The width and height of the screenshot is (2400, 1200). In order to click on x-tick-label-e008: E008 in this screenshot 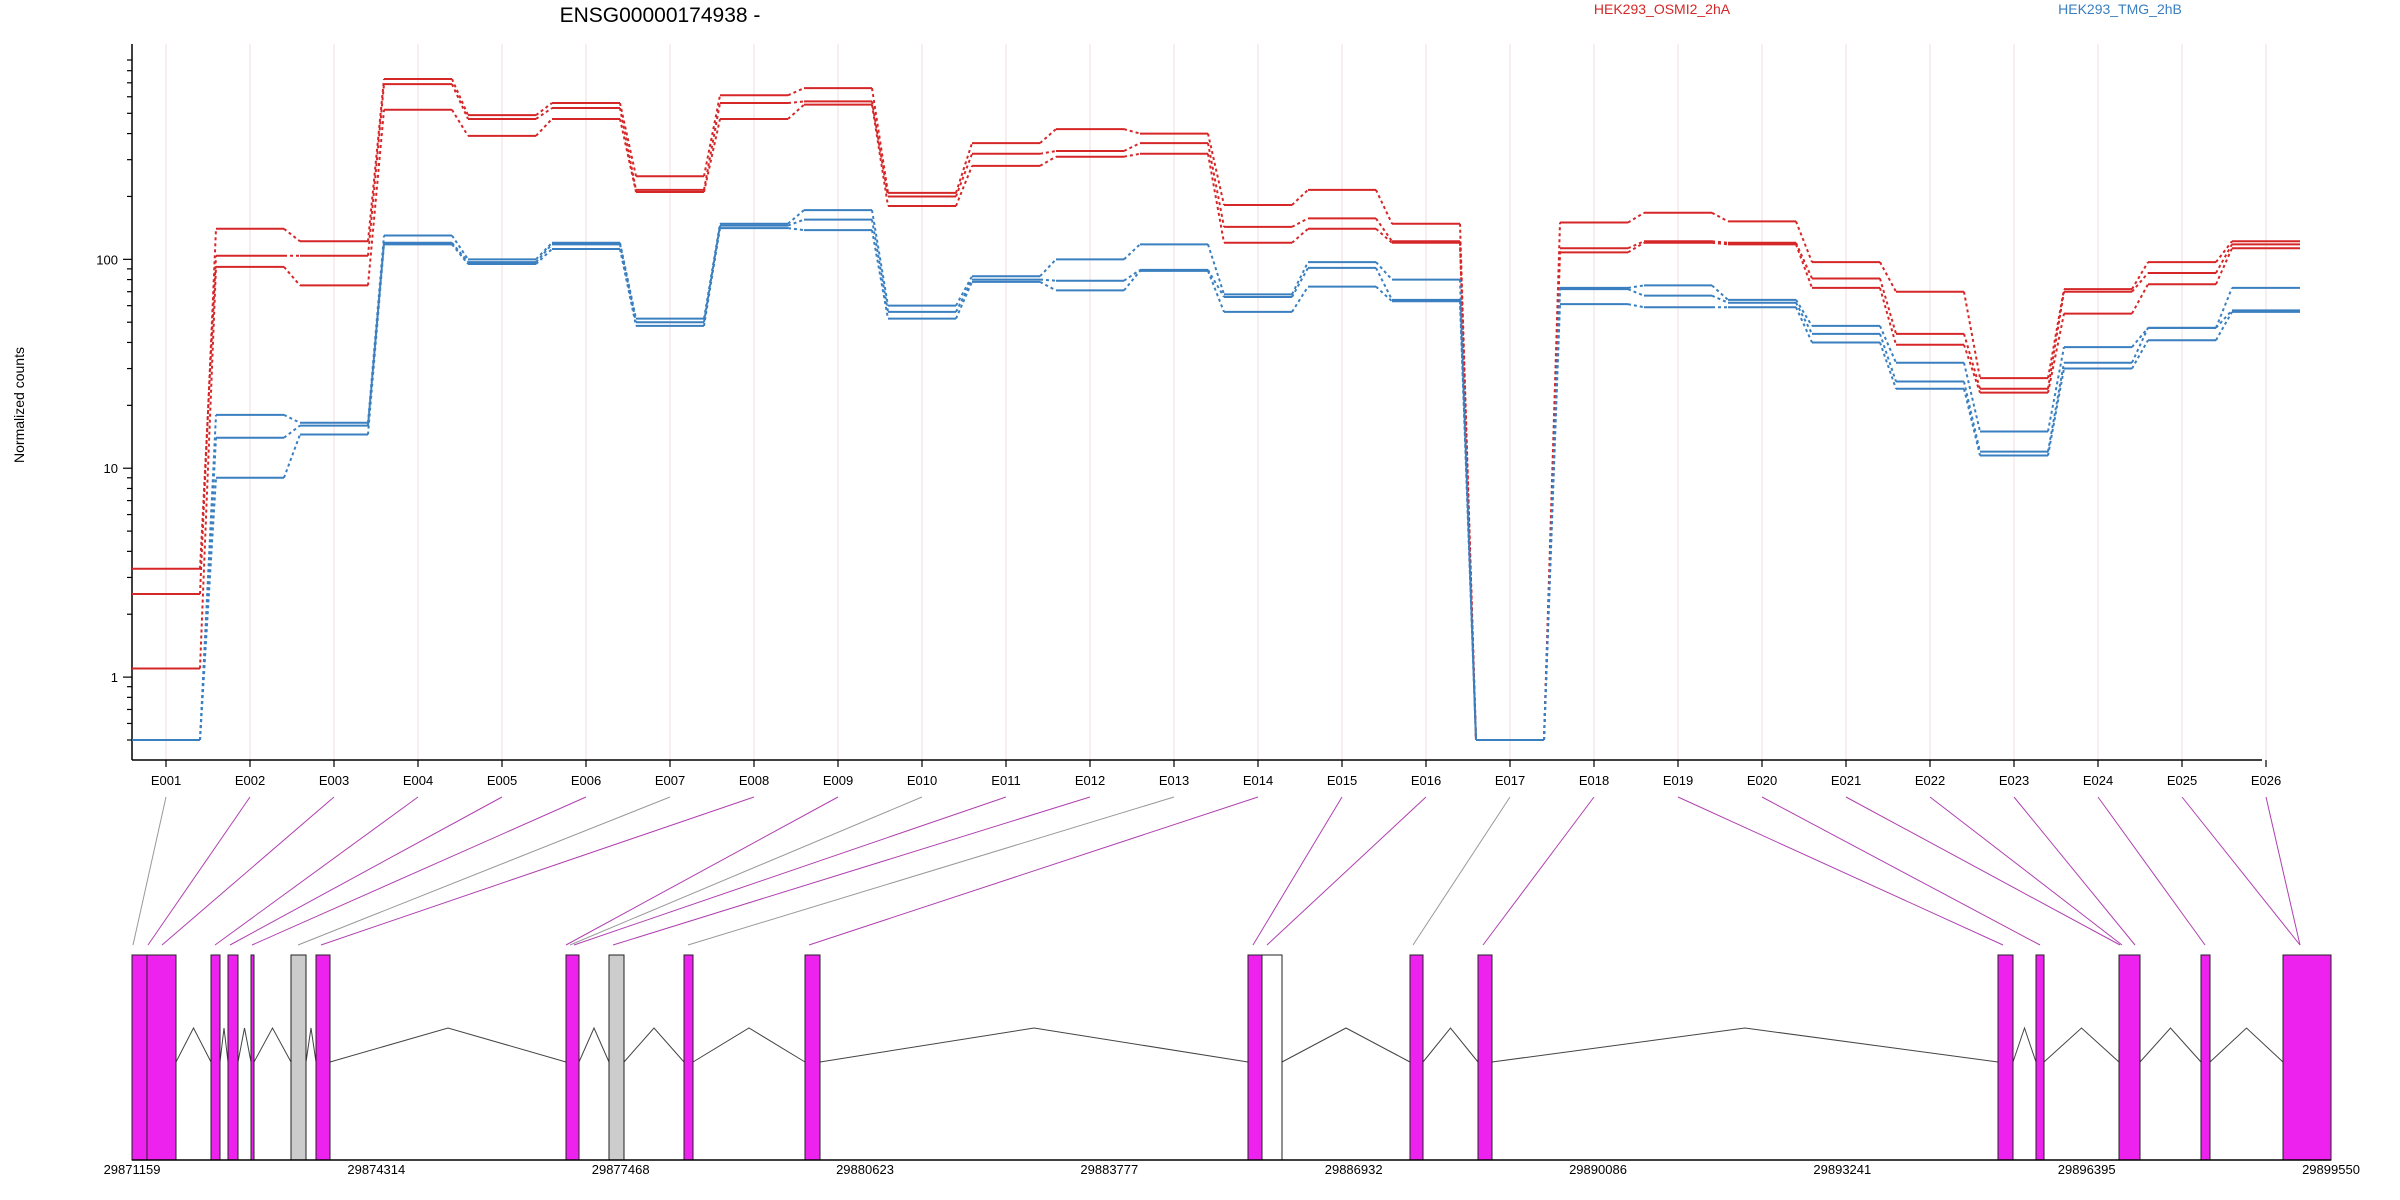, I will do `click(754, 780)`.